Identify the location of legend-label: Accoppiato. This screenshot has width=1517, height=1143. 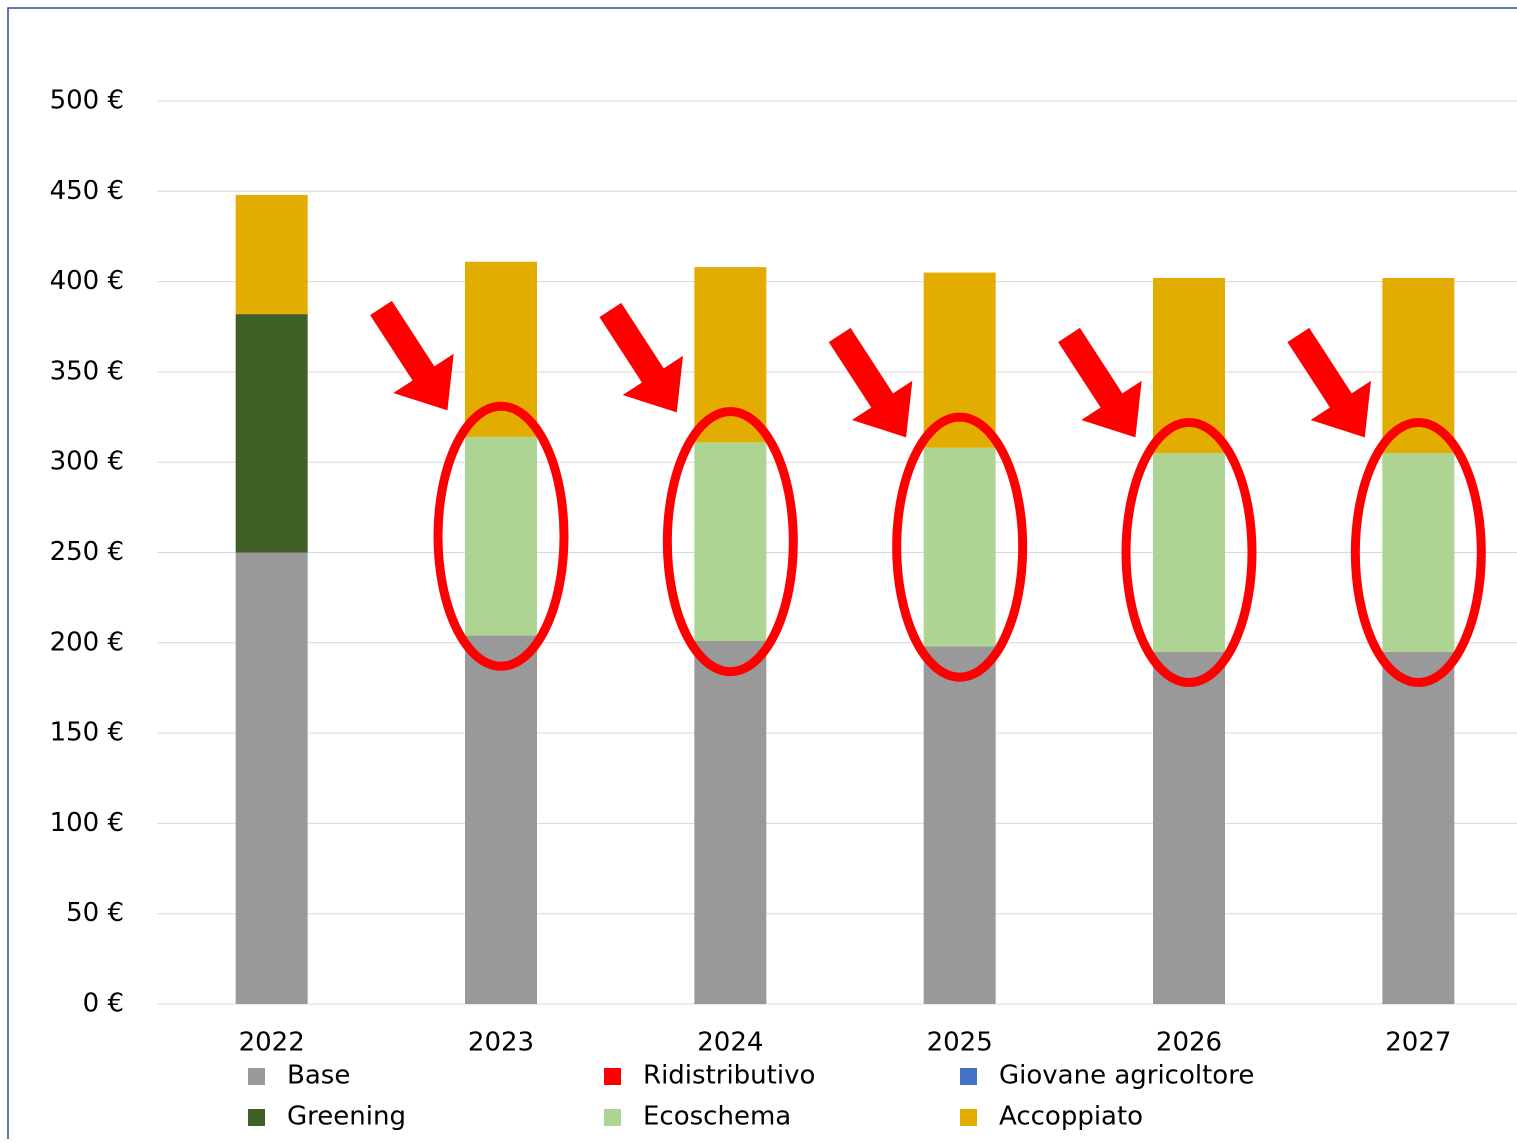
(1071, 1117).